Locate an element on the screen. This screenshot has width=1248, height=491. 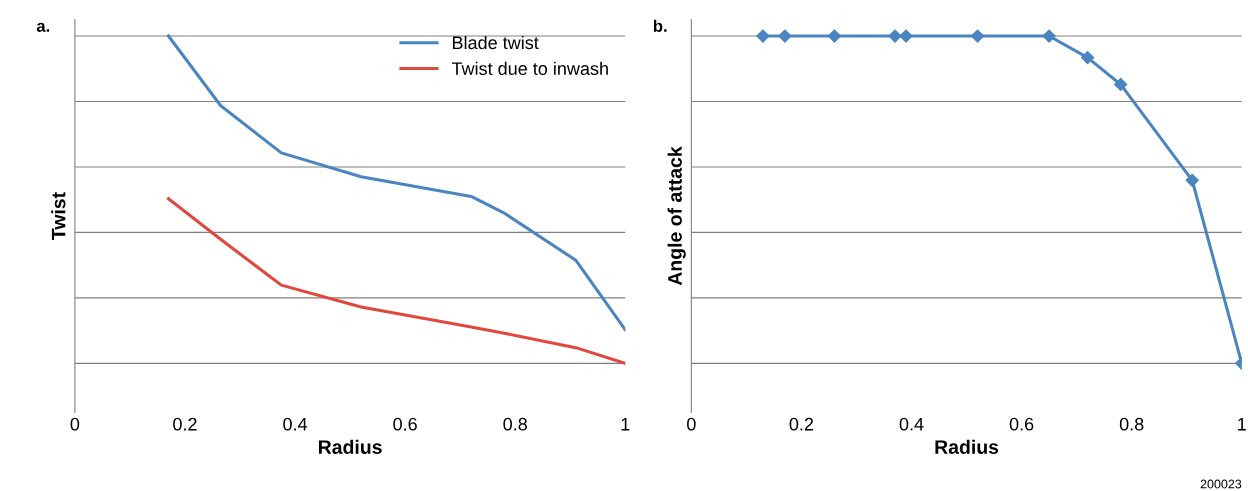
y-axis-title: Twist is located at coordinates (58, 216).